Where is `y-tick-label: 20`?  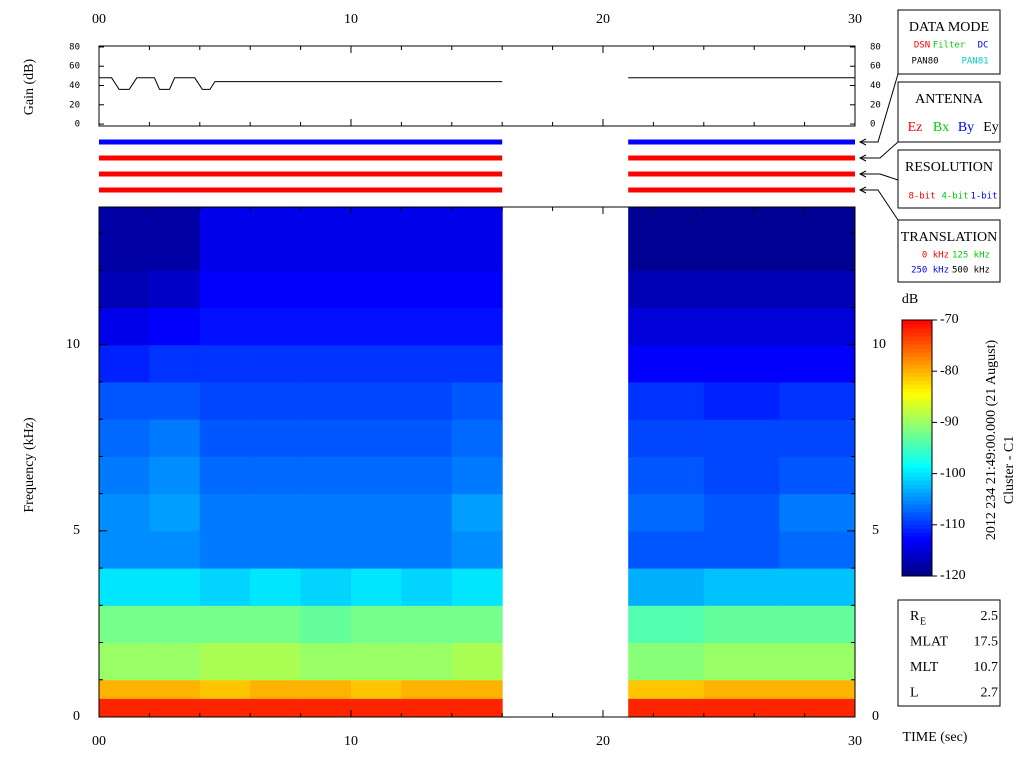 y-tick-label: 20 is located at coordinates (74, 105).